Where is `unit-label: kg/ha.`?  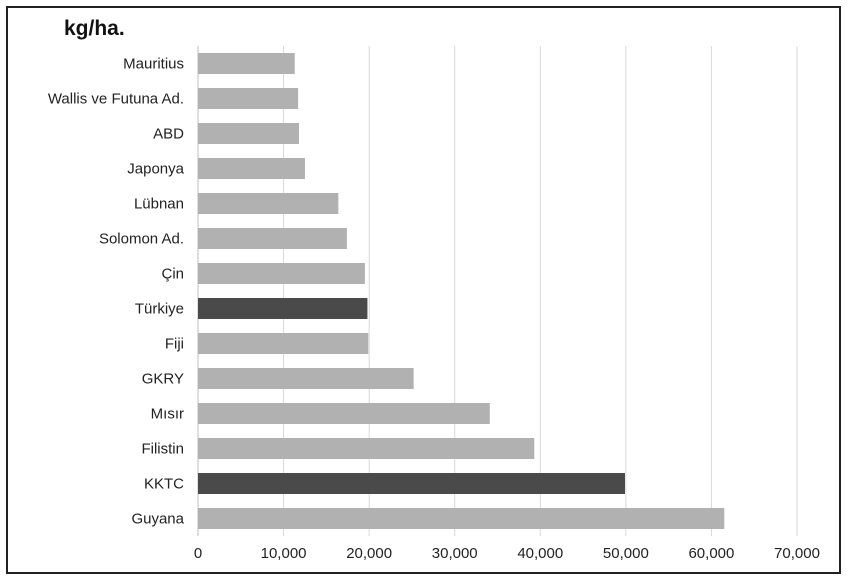 unit-label: kg/ha. is located at coordinates (94, 28).